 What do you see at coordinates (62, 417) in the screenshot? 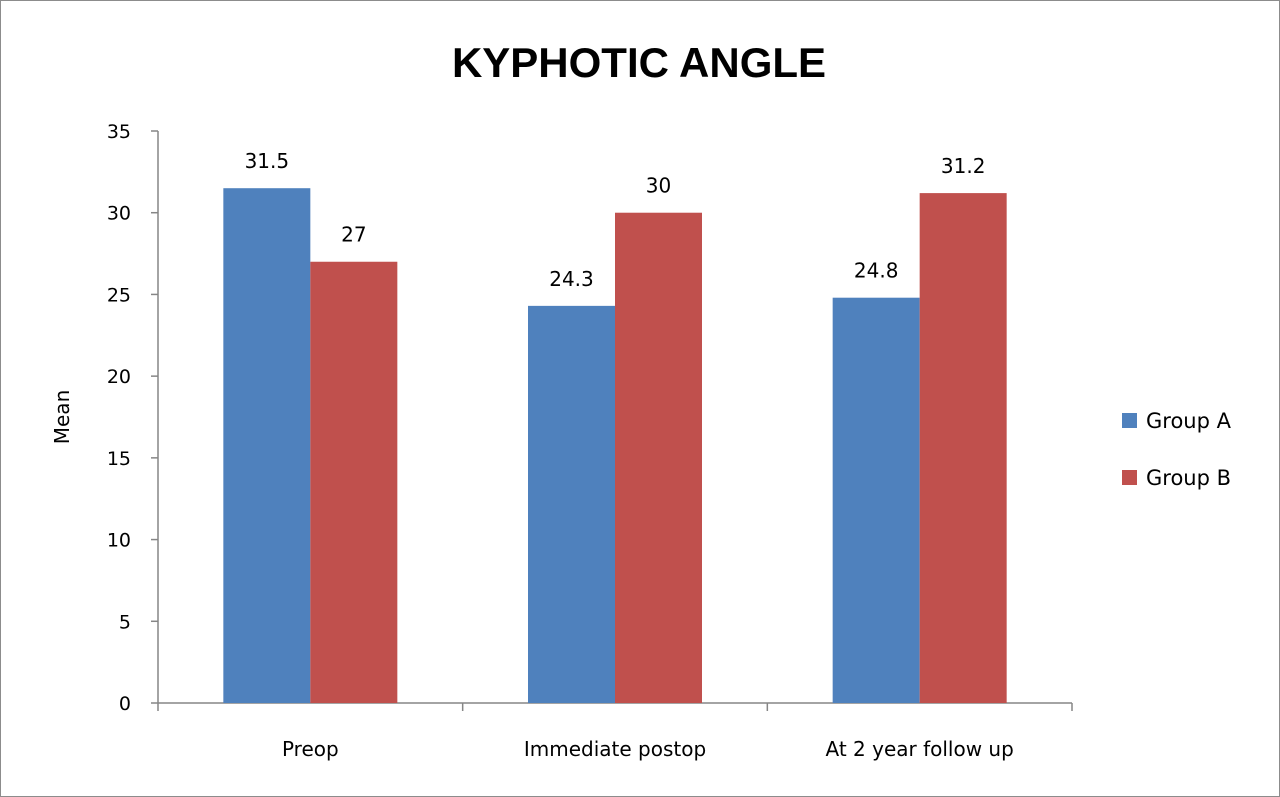
I see `y-axis-title: Mean` at bounding box center [62, 417].